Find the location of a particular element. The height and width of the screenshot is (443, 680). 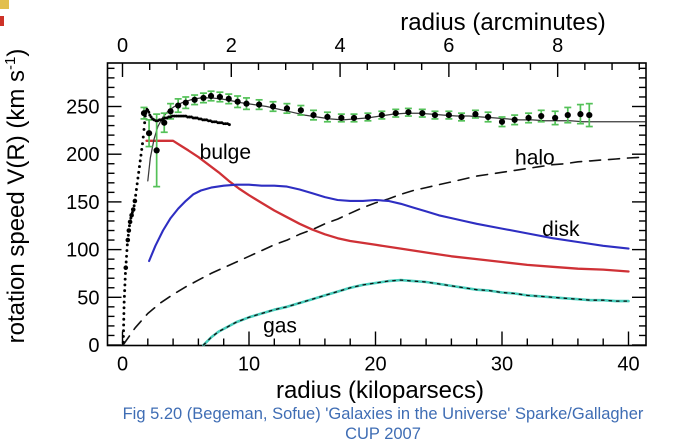

gas-curve is located at coordinates (416, 312).